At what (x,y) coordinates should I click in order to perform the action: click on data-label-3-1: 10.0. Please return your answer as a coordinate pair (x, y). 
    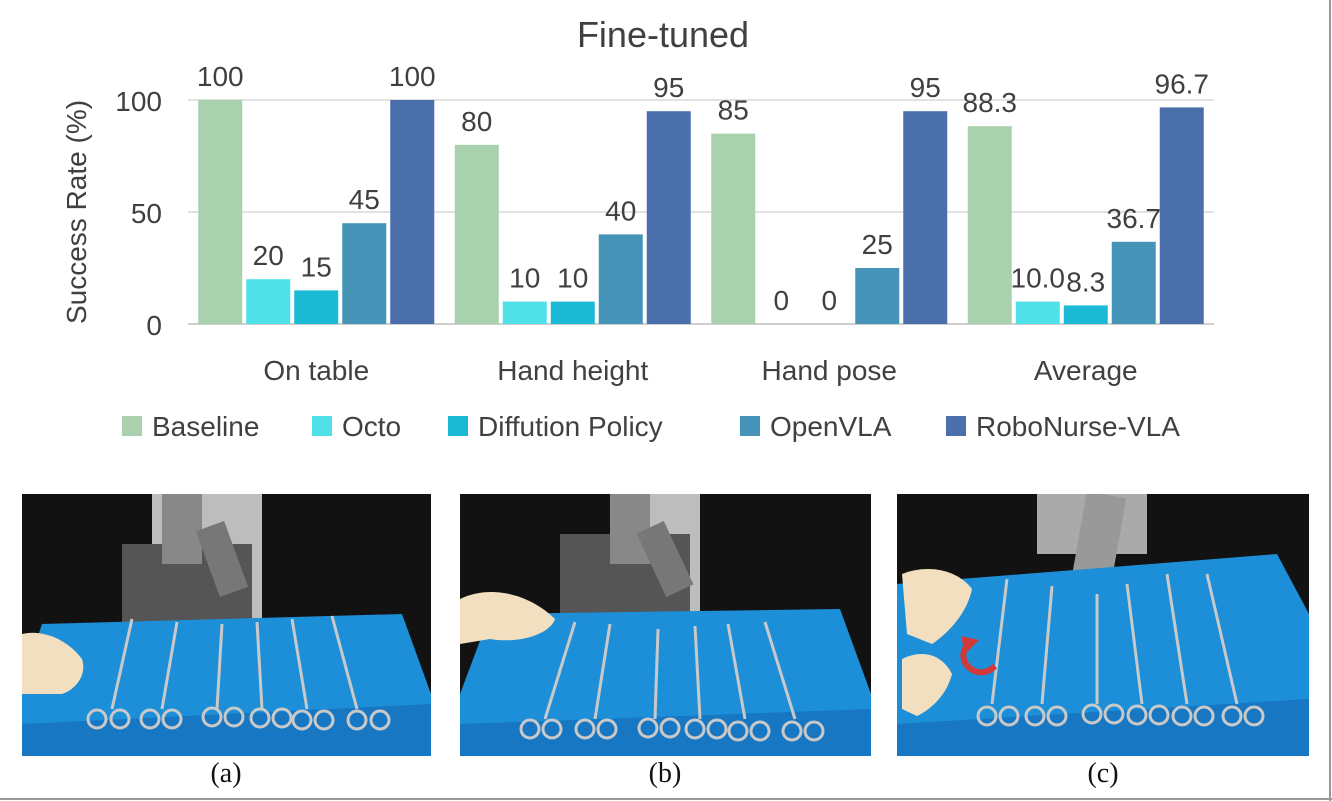
    Looking at the image, I should click on (1038, 278).